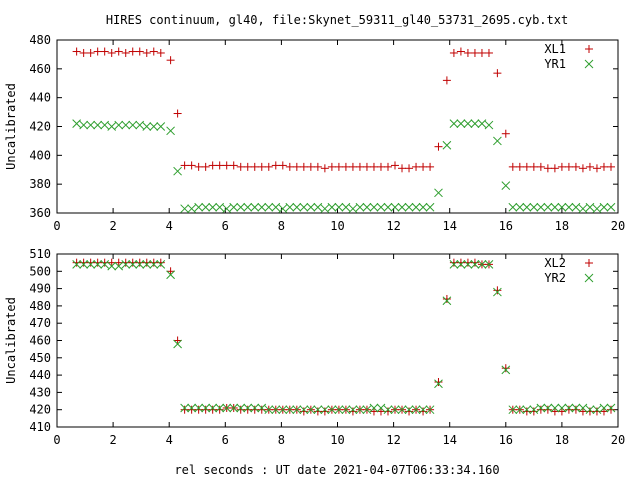  Describe the element at coordinates (40, 392) in the screenshot. I see `y-tick-label: 430` at that location.